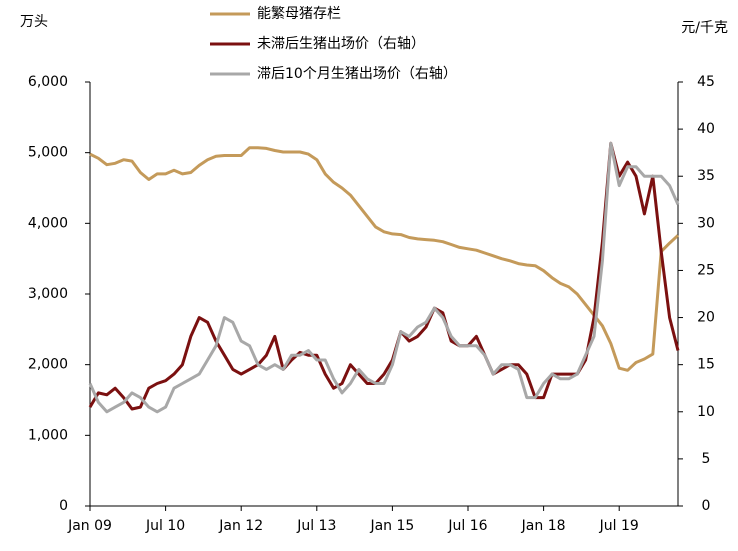 The image size is (738, 551). Describe the element at coordinates (706, 176) in the screenshot. I see `y2-tick-label: 35` at that location.